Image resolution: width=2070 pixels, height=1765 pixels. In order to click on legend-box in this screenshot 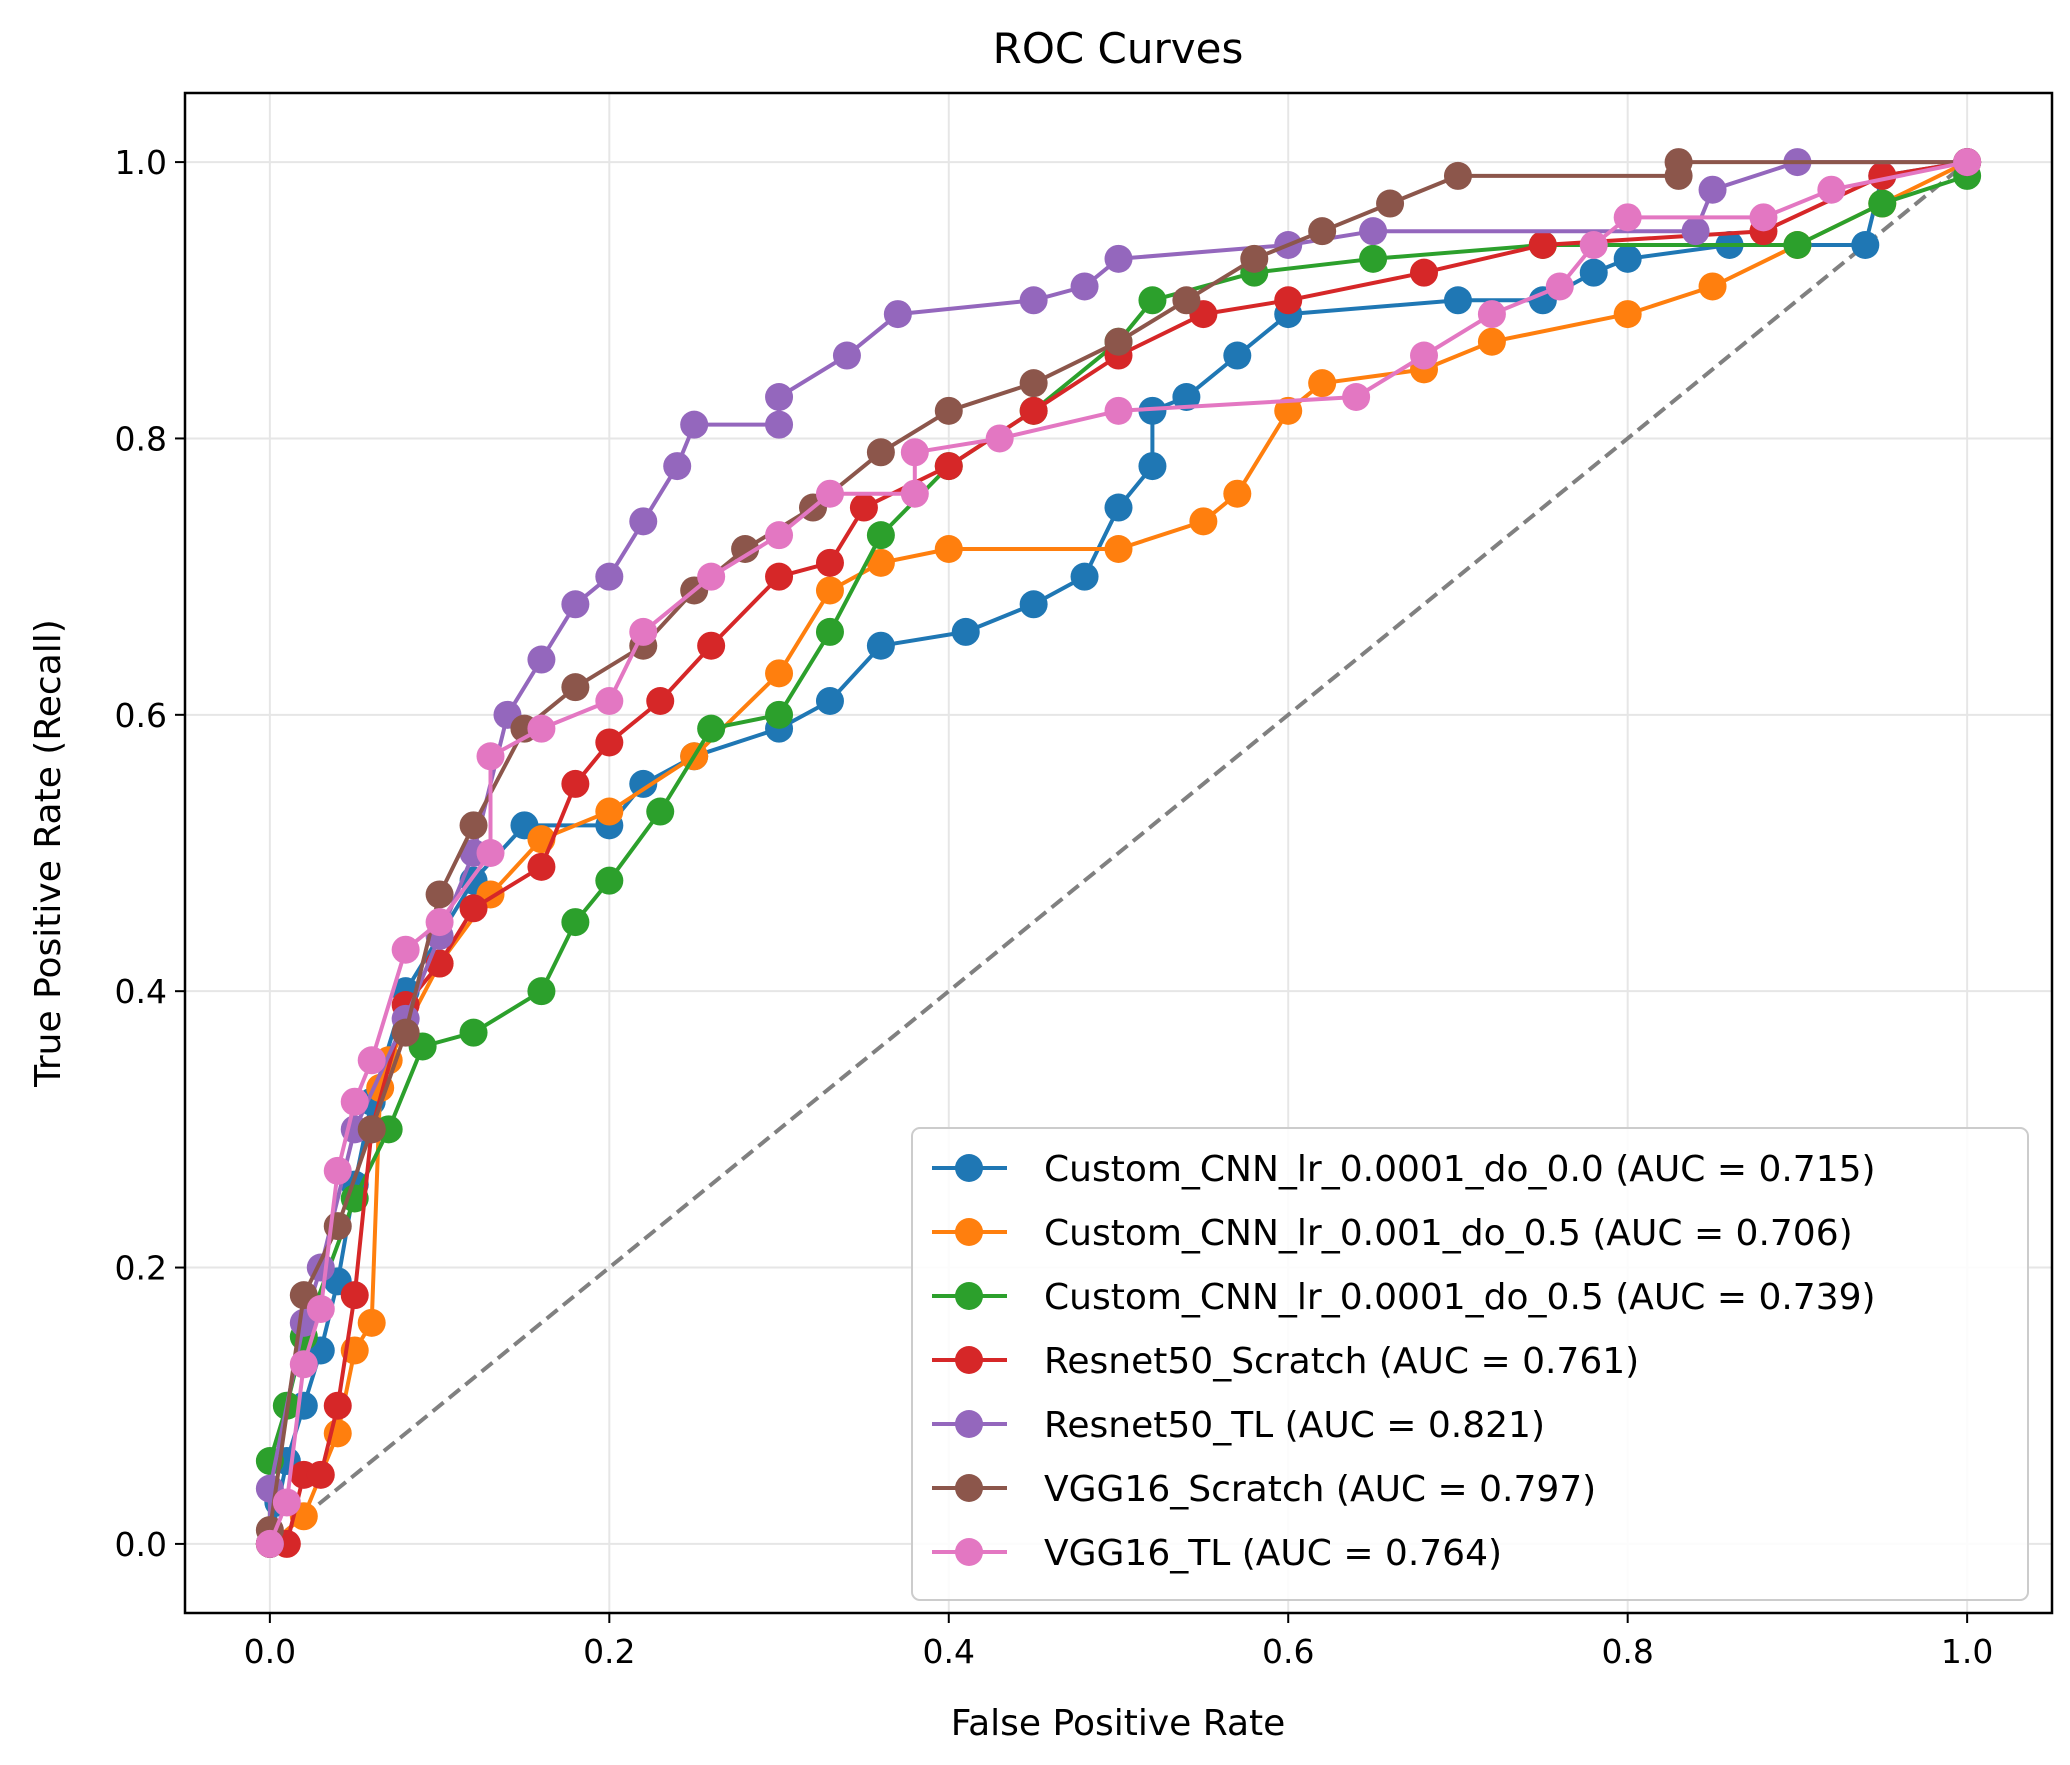, I will do `click(1470, 1364)`.